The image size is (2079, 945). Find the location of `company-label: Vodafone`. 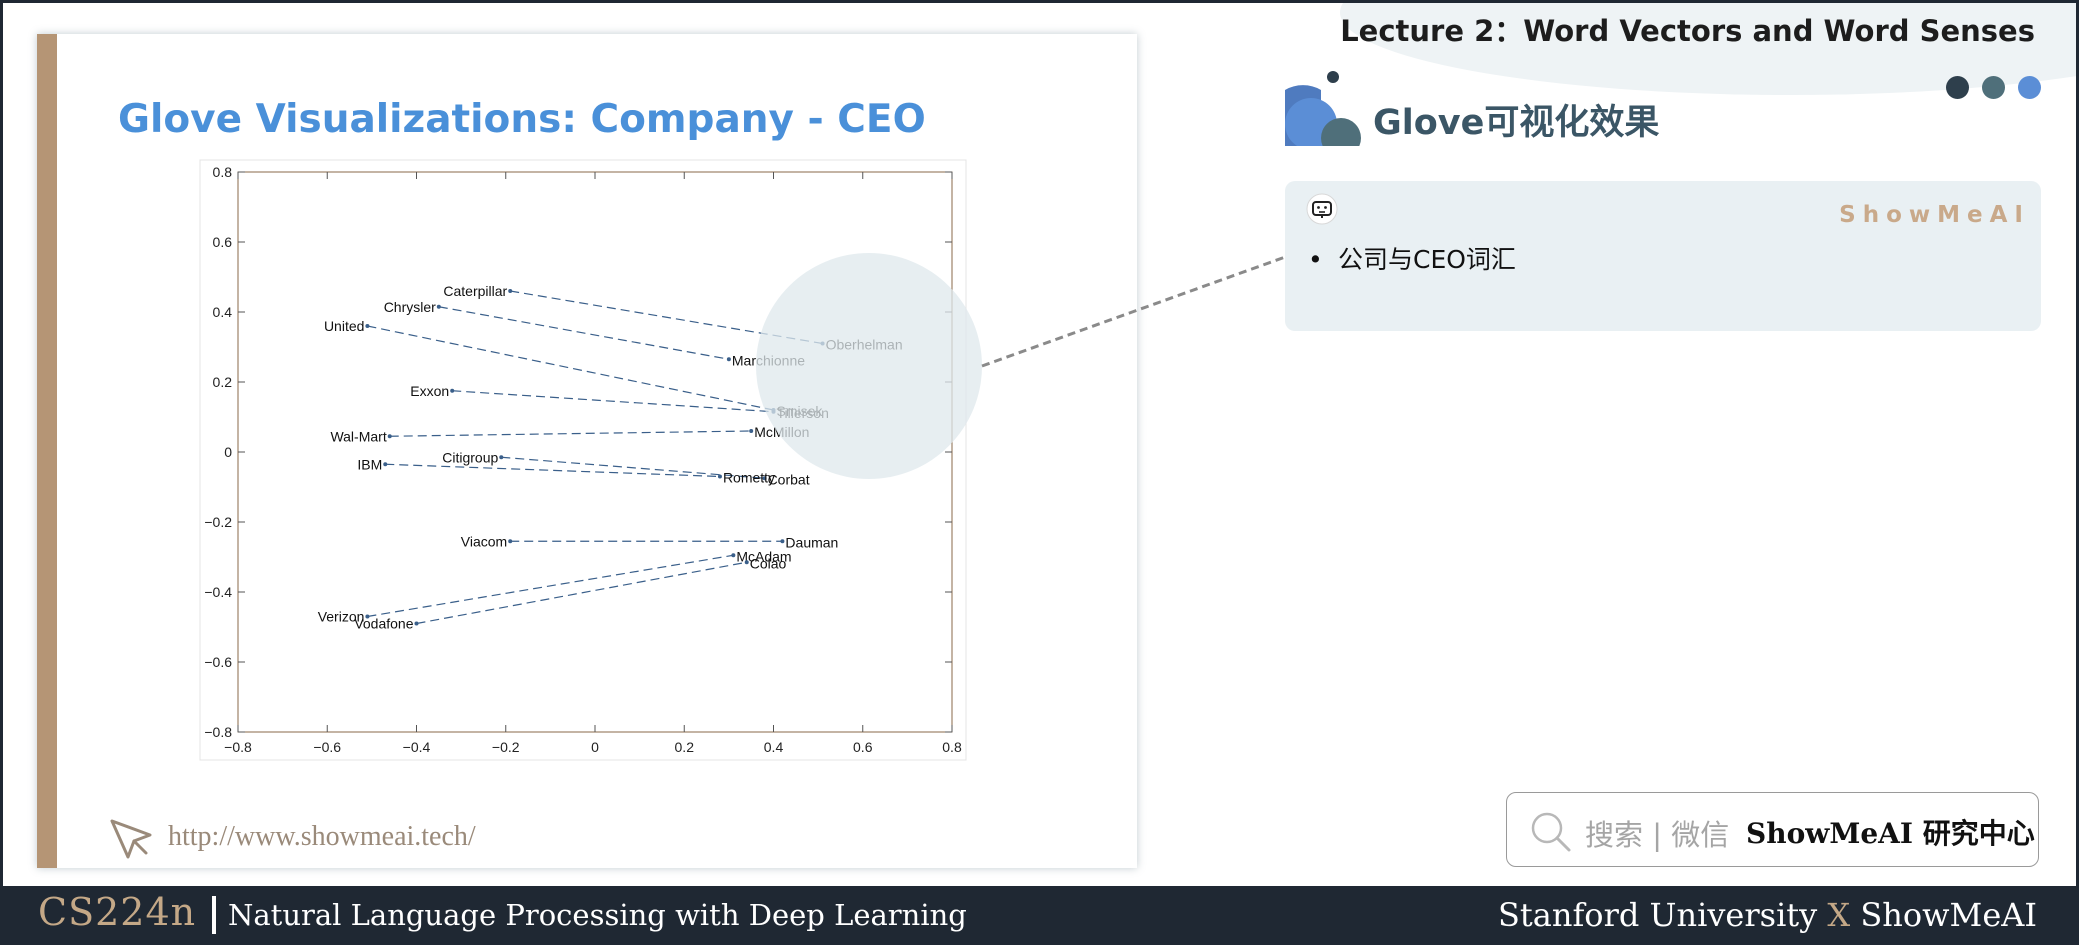

company-label: Vodafone is located at coordinates (383, 624).